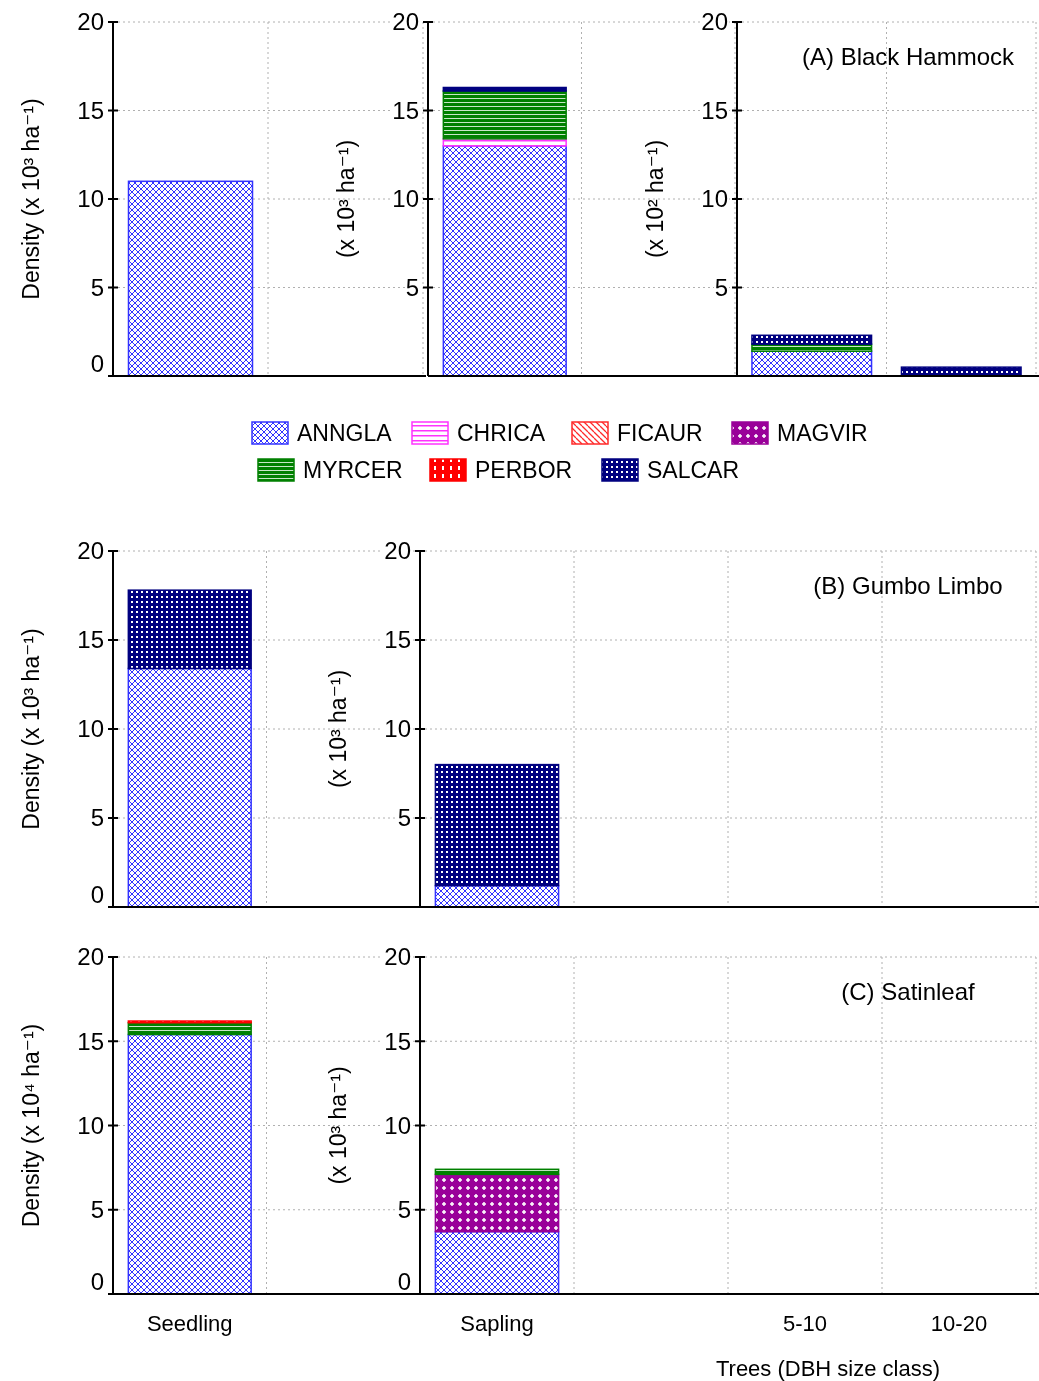 The image size is (1039, 1381). Describe the element at coordinates (908, 56) in the screenshot. I see `annotation: (A) Black Hammock` at that location.